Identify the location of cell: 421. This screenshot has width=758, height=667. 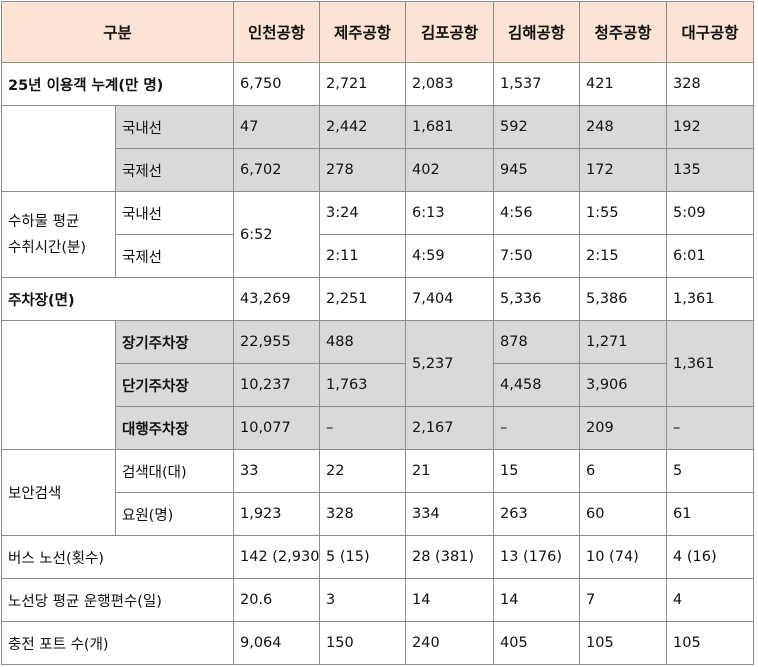
(623, 84).